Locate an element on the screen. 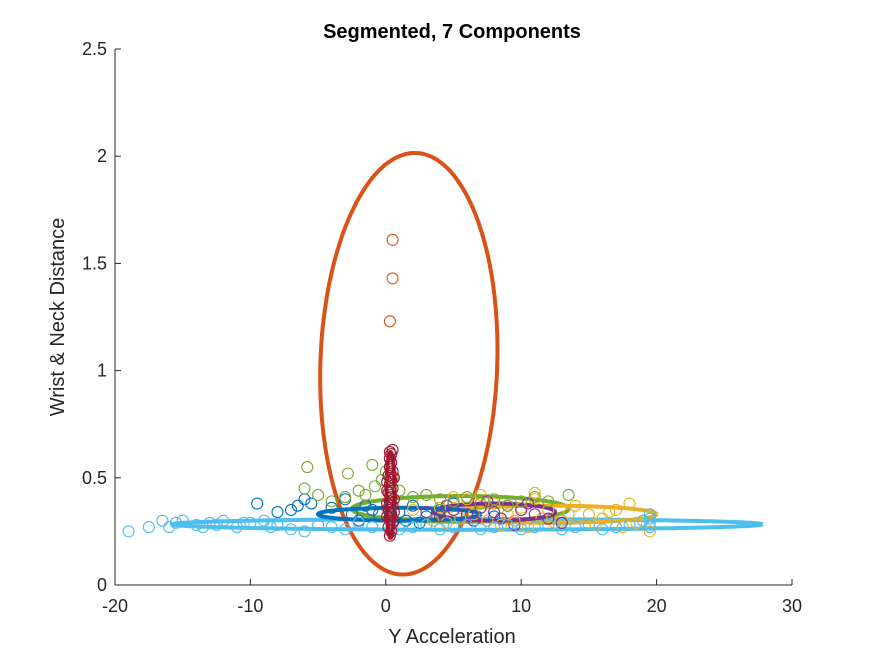 Image resolution: width=875 pixels, height=656 pixels. x-tick-label: 0 is located at coordinates (386, 606).